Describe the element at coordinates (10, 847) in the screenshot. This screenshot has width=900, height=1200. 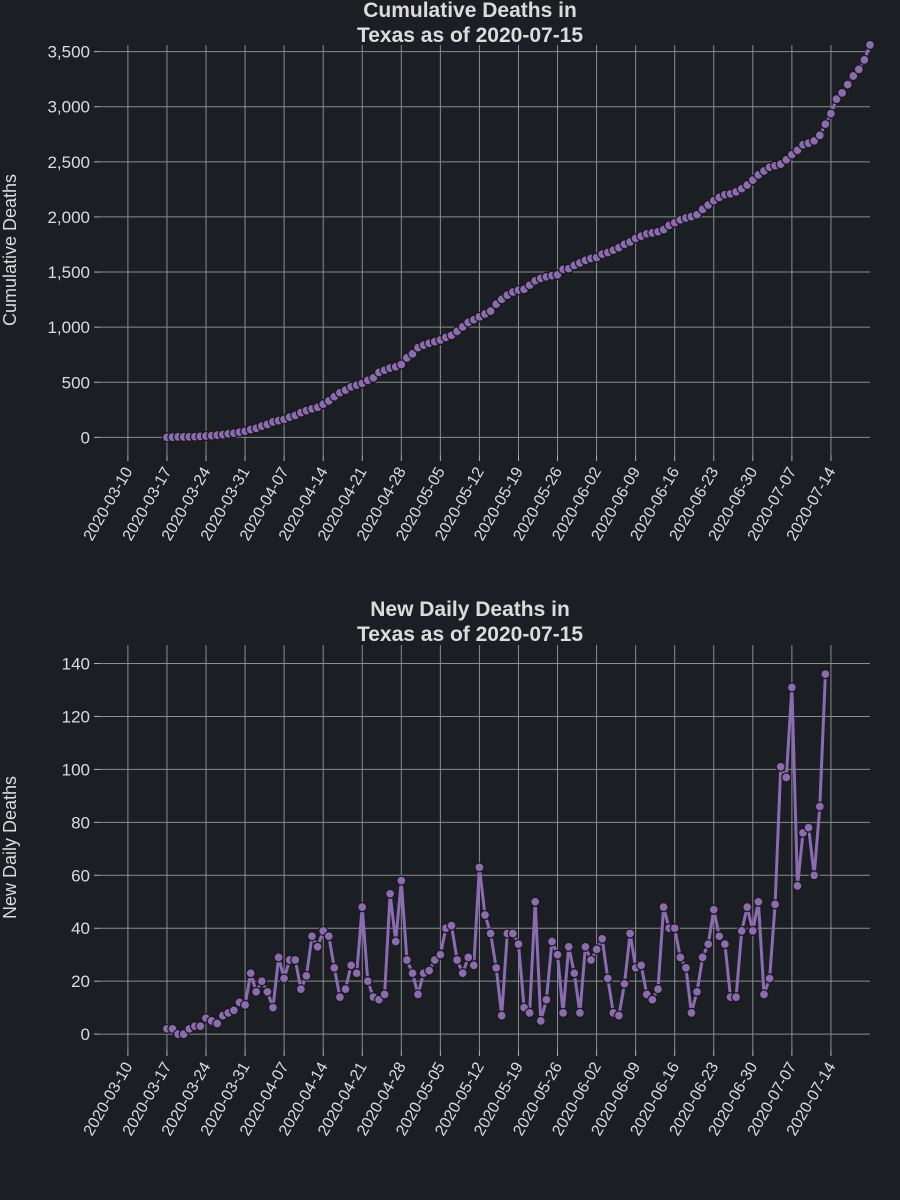
I see `y-axis-label: New Daily Deaths` at that location.